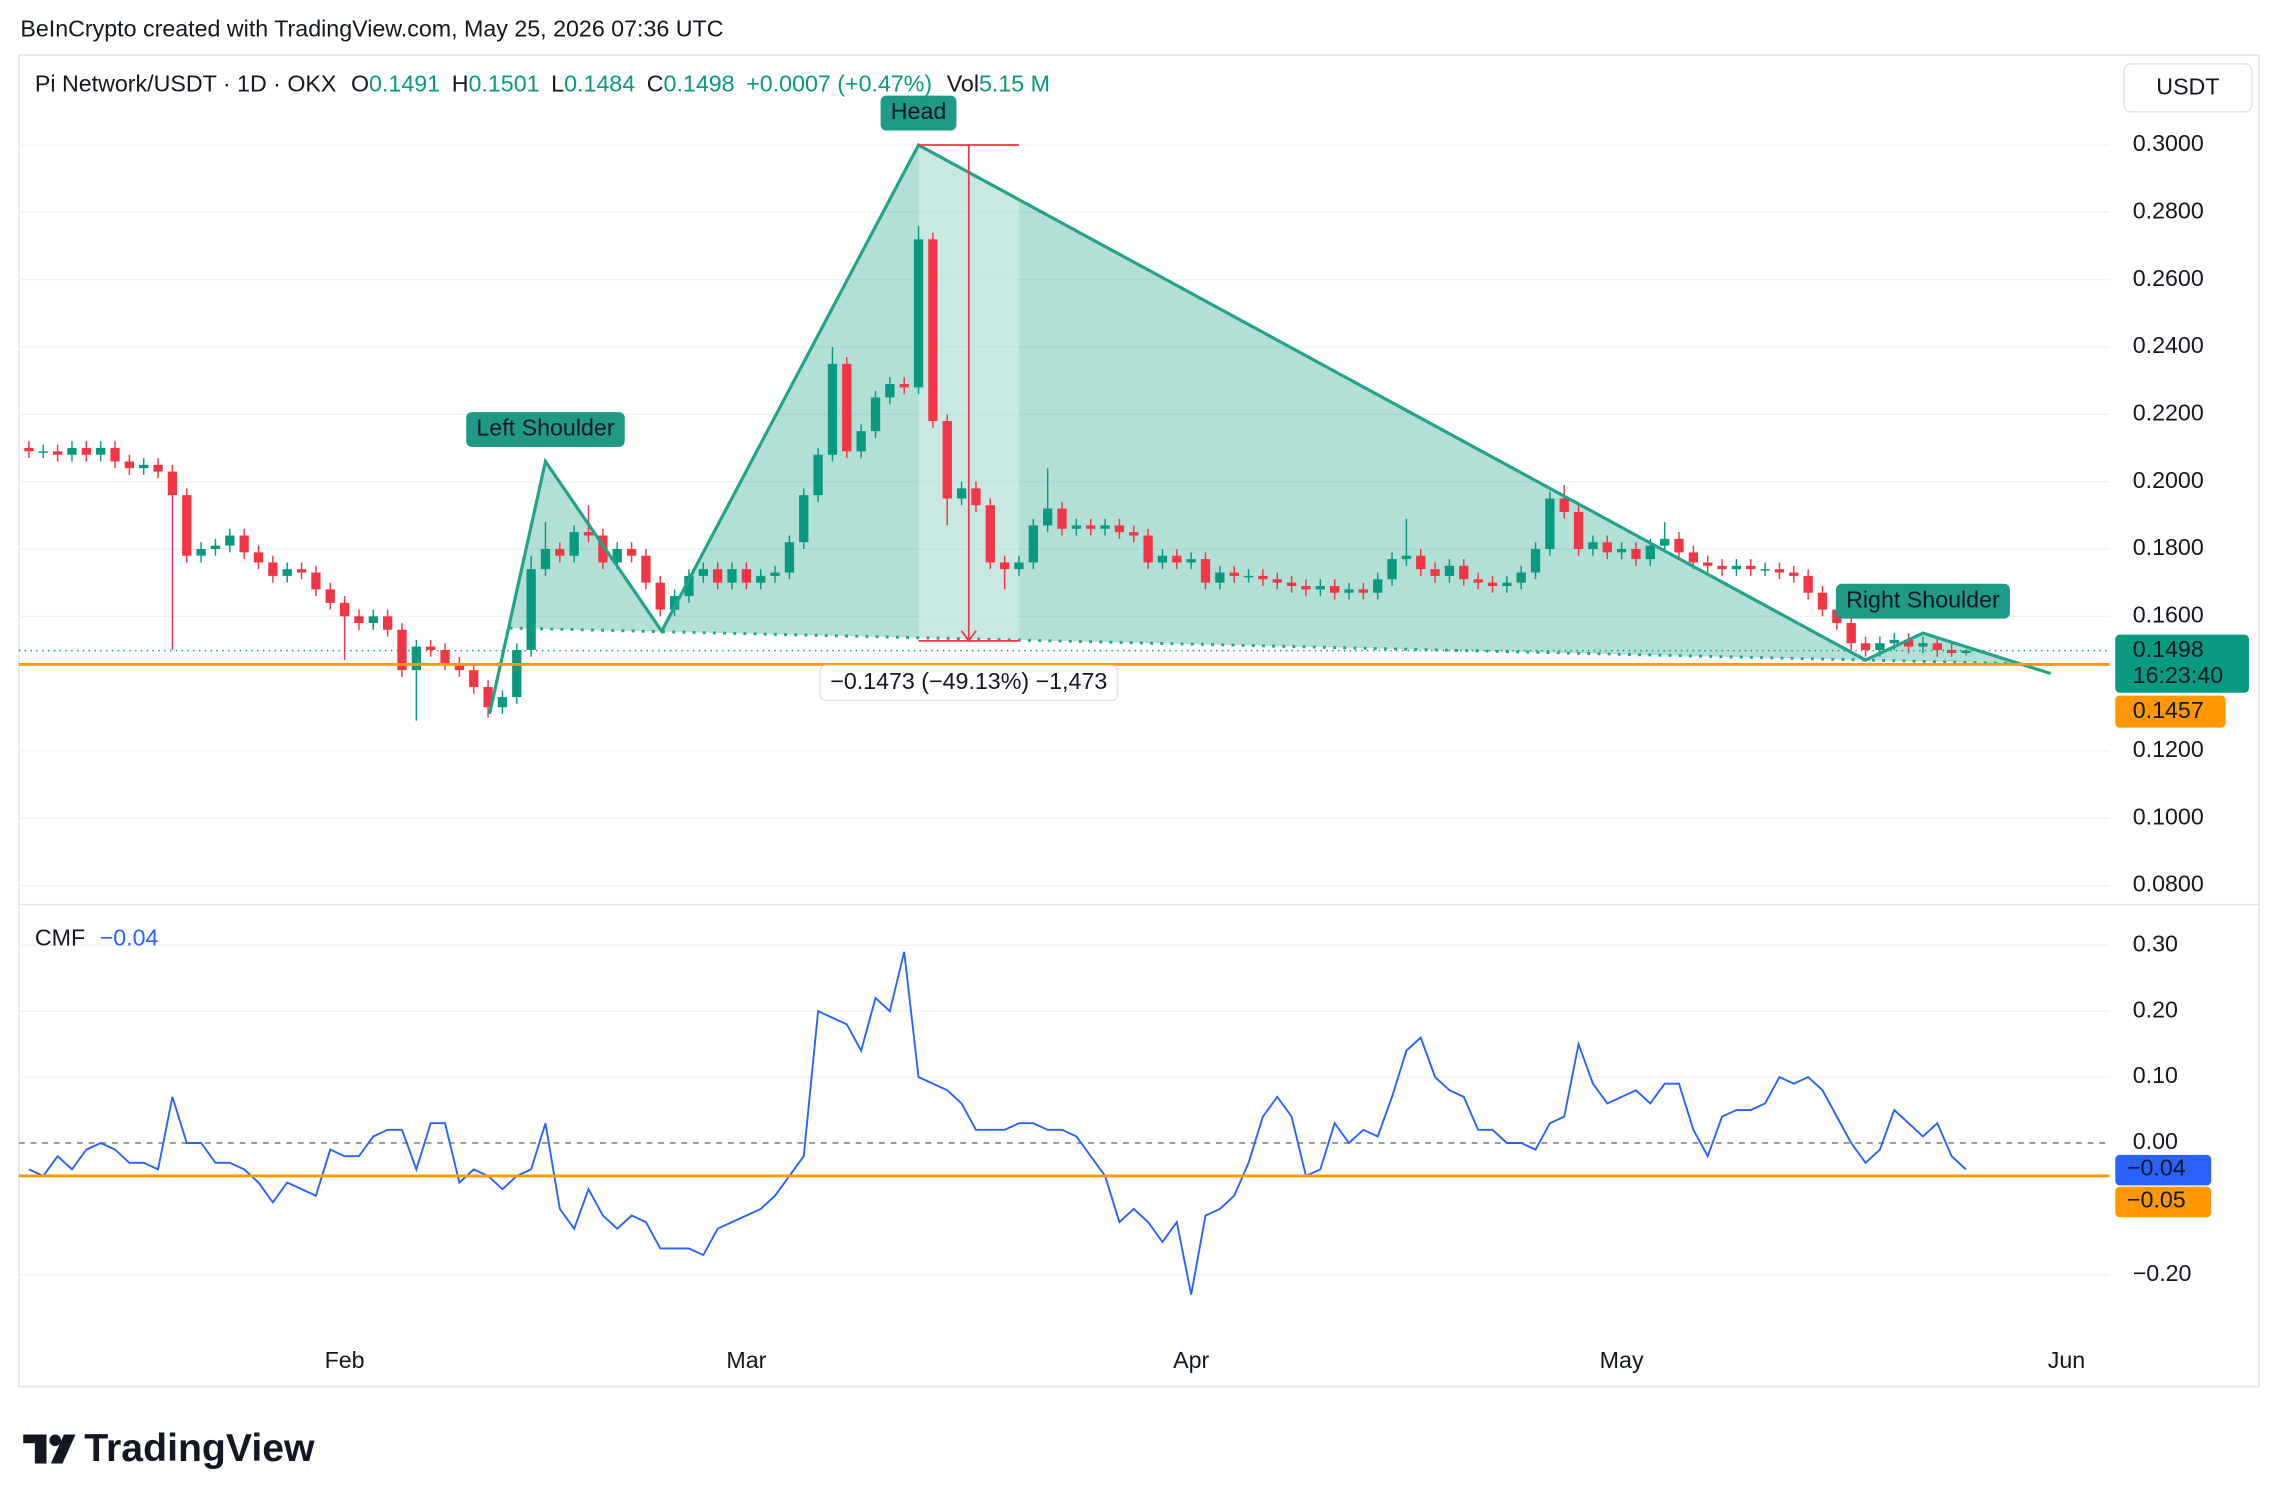 The image size is (2278, 1510). What do you see at coordinates (2155, 1141) in the screenshot?
I see `y-tick-label: 0.00` at bounding box center [2155, 1141].